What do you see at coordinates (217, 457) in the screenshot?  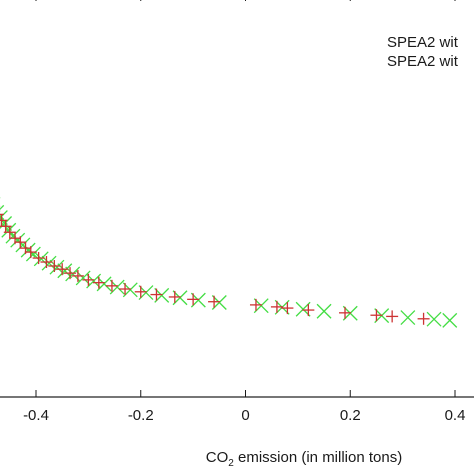 I see `x-axis-label-pre: CO` at bounding box center [217, 457].